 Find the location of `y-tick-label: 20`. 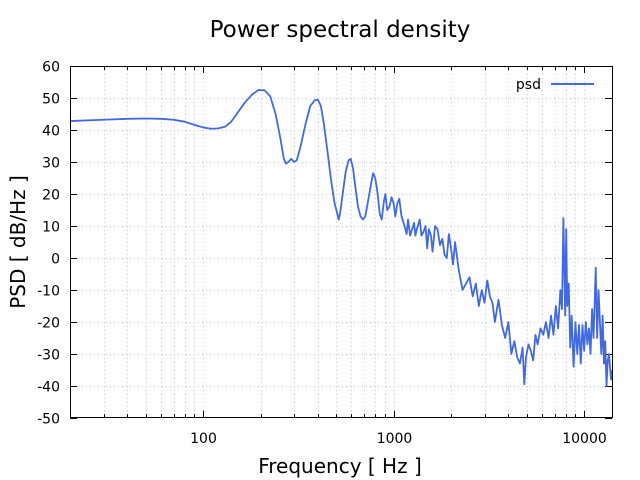

y-tick-label: 20 is located at coordinates (51, 196).